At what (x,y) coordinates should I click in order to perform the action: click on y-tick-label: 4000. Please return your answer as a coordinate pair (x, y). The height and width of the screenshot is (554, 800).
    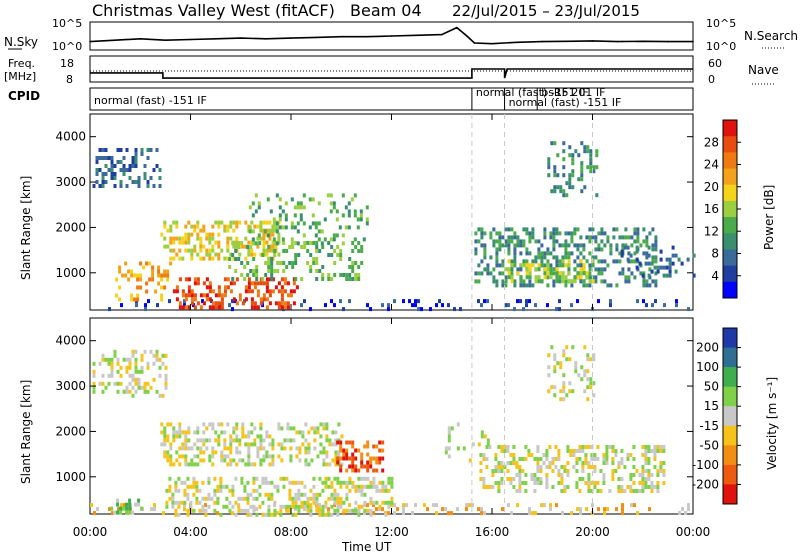
    Looking at the image, I should click on (70, 341).